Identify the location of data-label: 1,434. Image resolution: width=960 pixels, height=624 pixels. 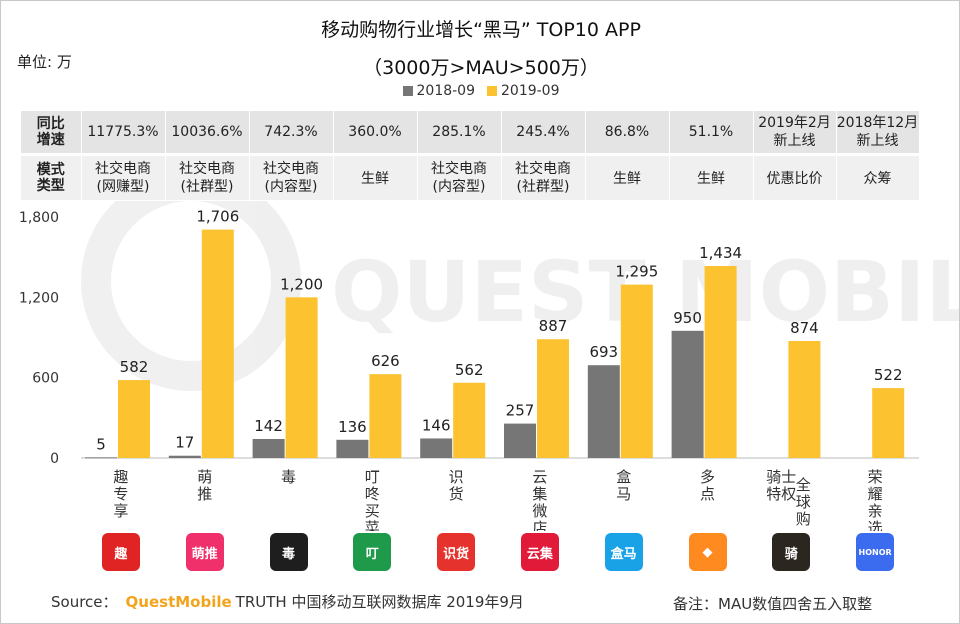
(720, 253).